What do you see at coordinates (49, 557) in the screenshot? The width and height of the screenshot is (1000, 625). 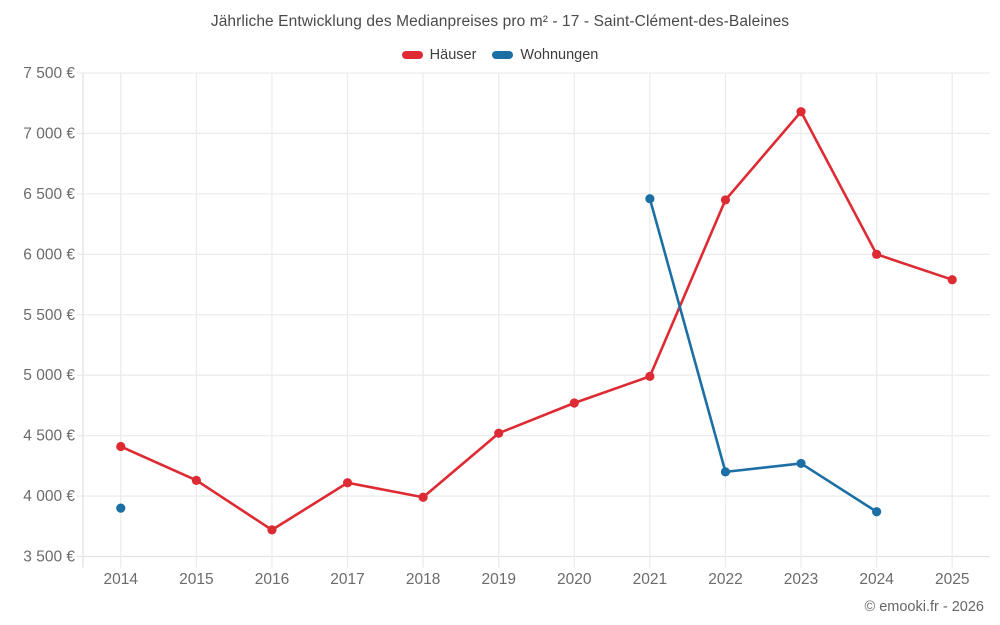 I see `y-axis-label: 3 500 €` at bounding box center [49, 557].